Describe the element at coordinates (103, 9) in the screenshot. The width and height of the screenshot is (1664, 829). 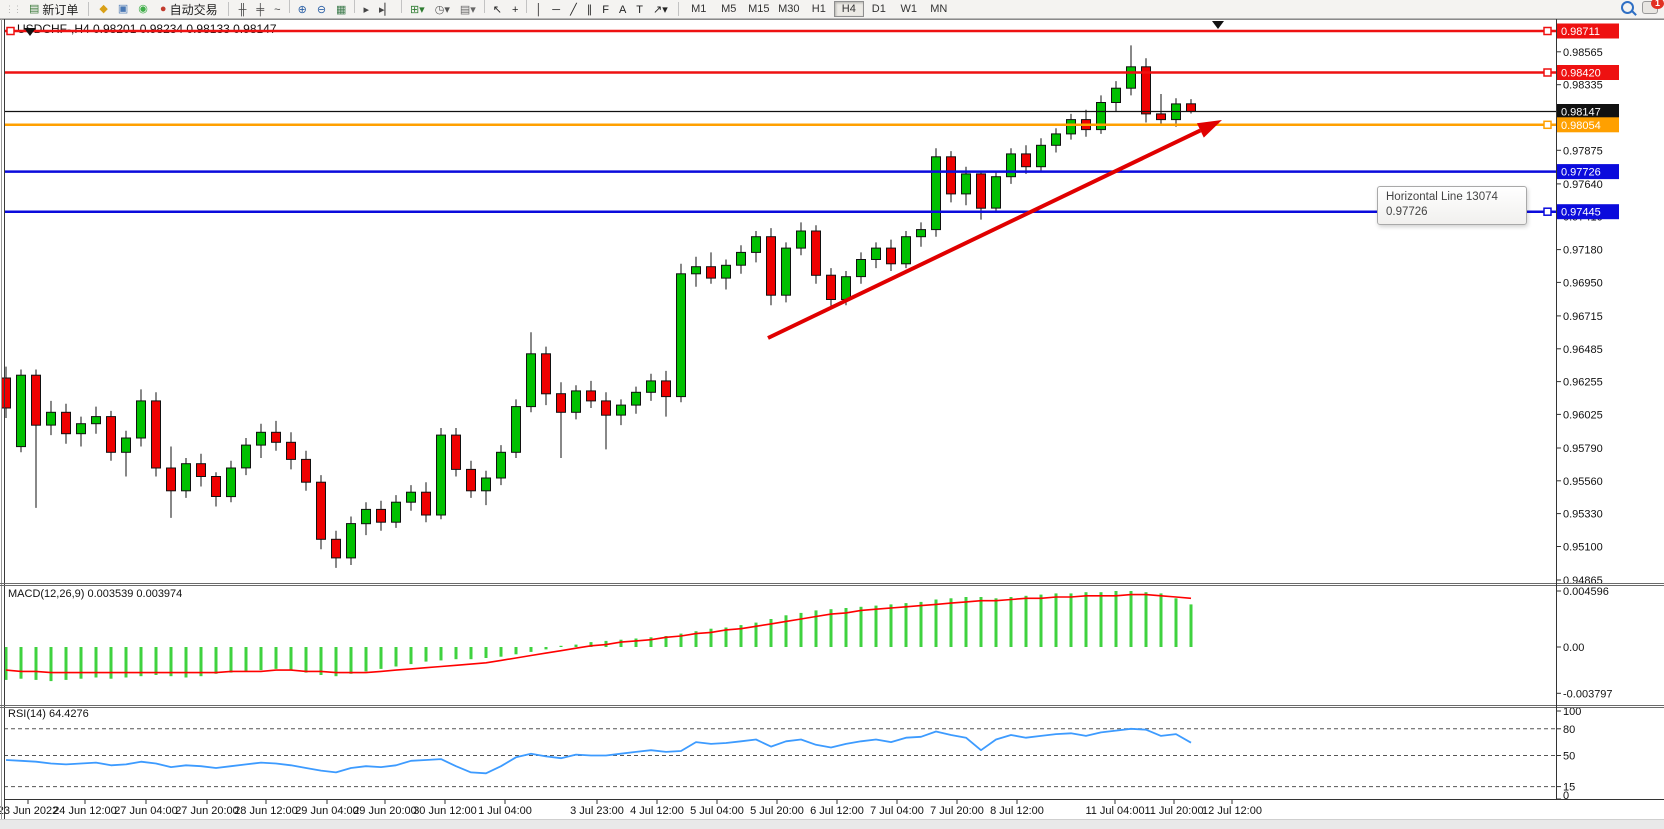
I see `styles-bucket-button: ◆` at that location.